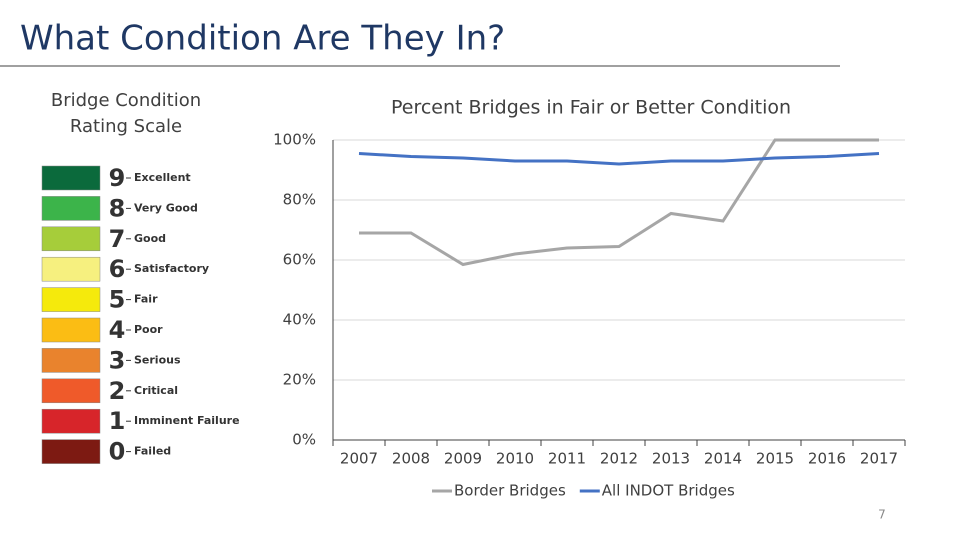  Describe the element at coordinates (299, 380) in the screenshot. I see `y-tick-label: 20%` at that location.